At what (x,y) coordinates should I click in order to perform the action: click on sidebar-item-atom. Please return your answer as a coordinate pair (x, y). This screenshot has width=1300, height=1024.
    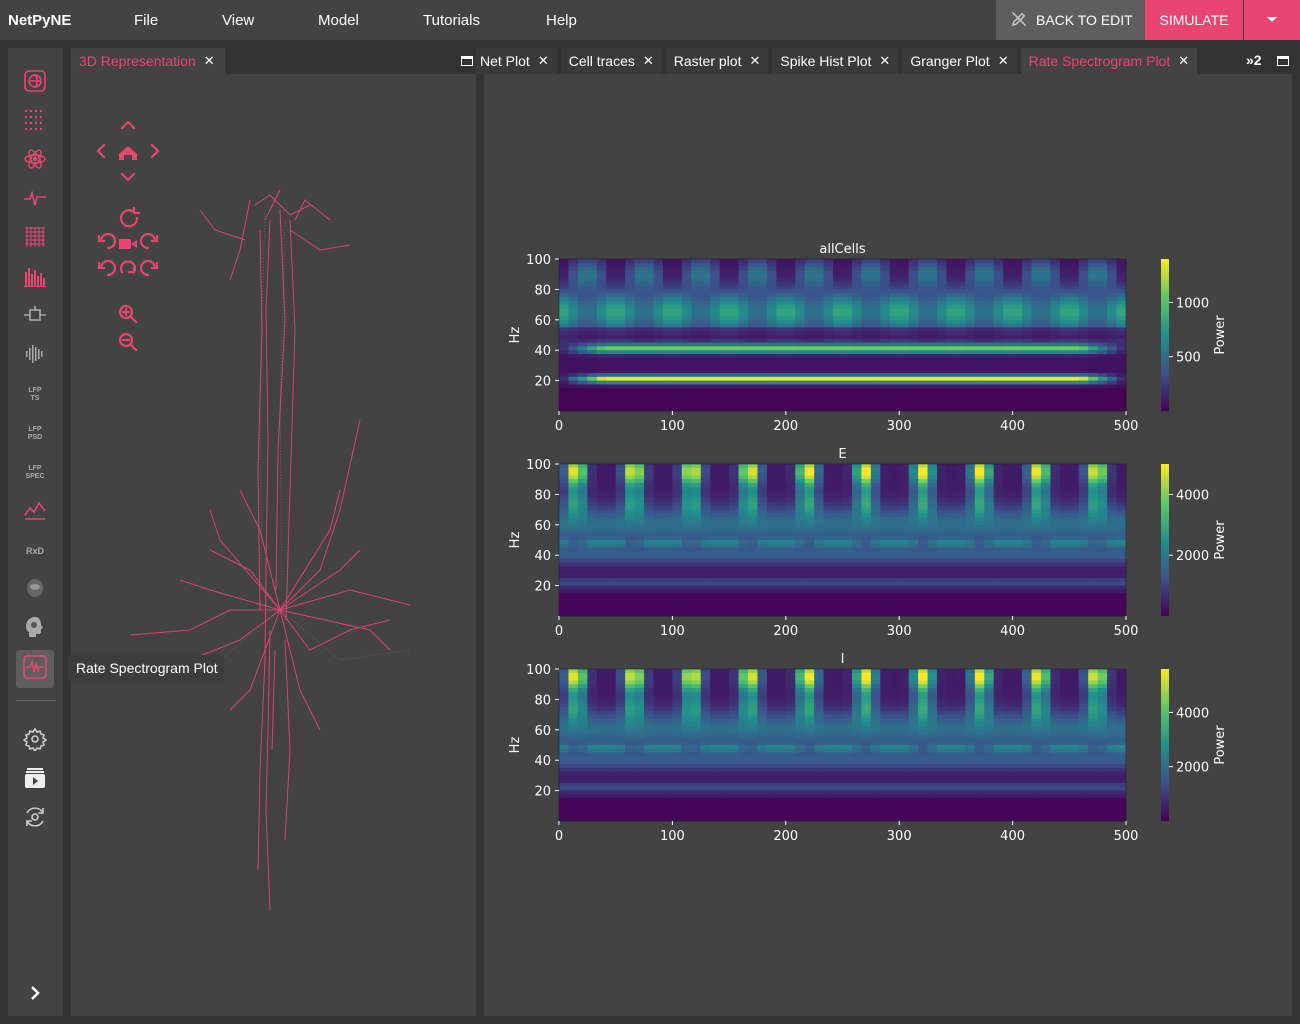
    Looking at the image, I should click on (35, 161).